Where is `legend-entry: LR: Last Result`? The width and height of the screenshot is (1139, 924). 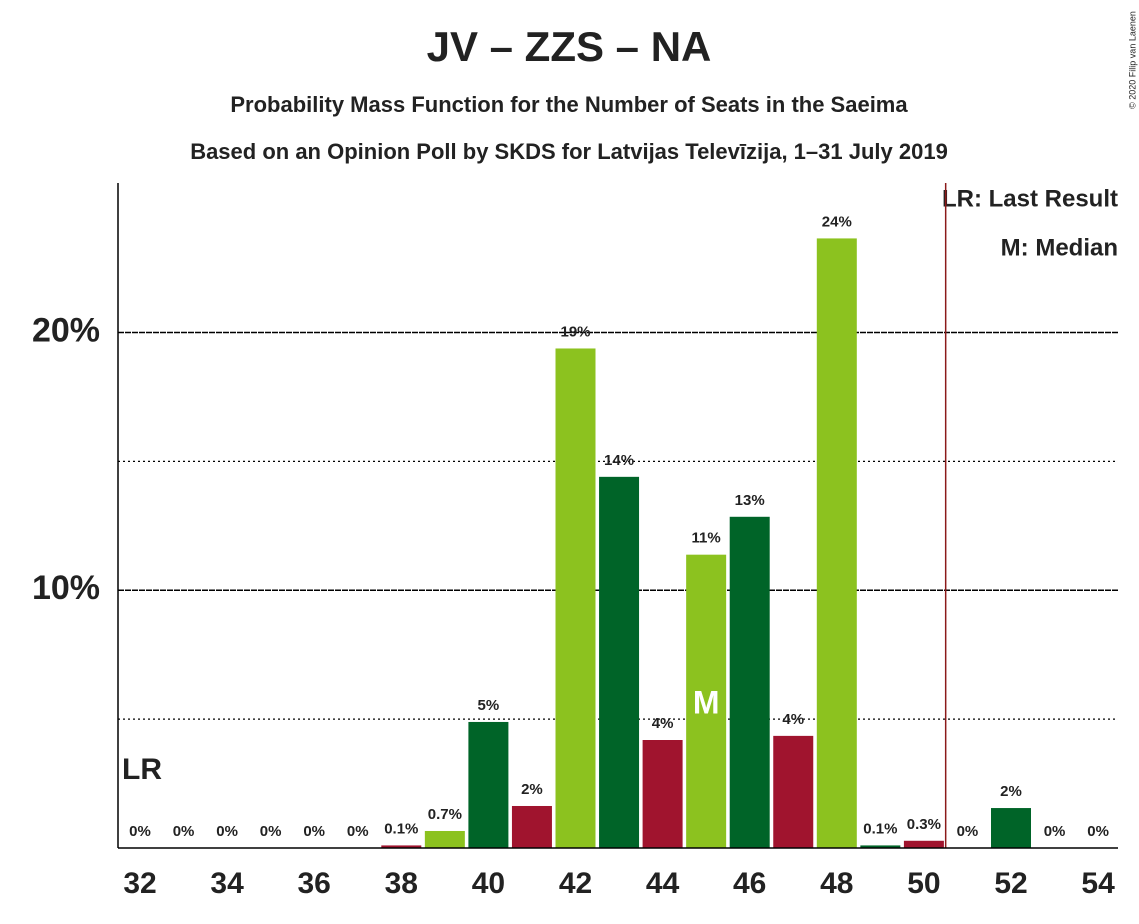
legend-entry: LR: Last Result is located at coordinates (1030, 198).